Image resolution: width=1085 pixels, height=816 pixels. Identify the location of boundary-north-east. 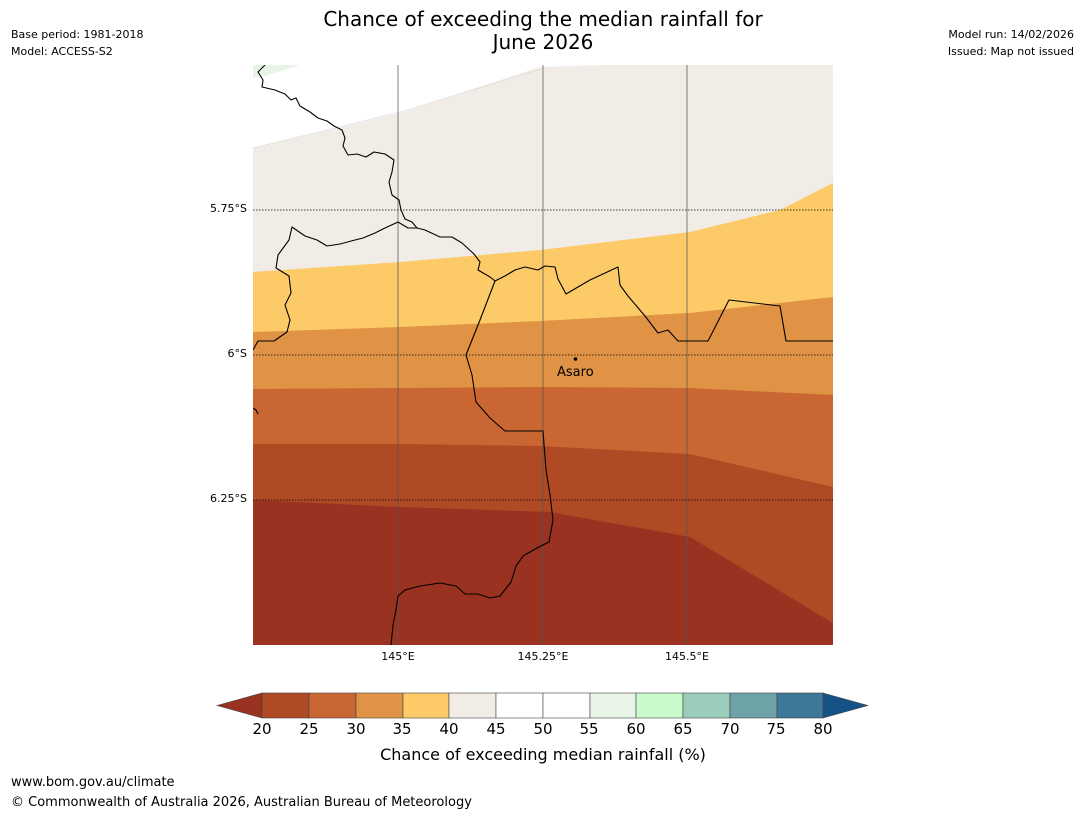
(624, 284).